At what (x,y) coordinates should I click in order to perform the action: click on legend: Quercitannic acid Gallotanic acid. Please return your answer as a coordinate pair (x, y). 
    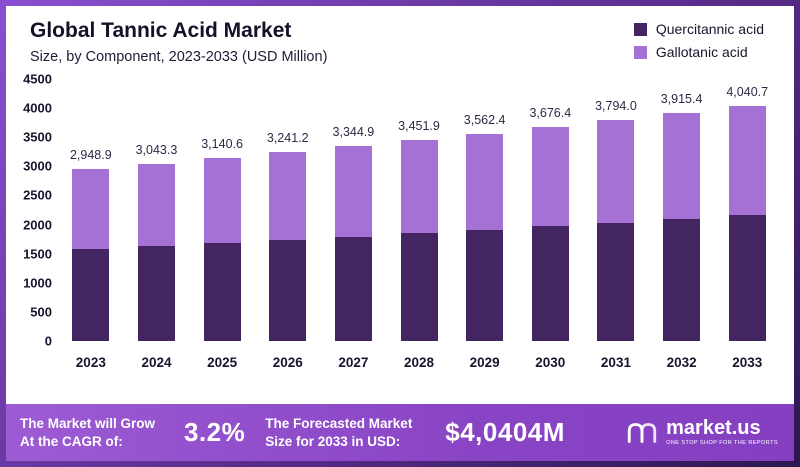
    Looking at the image, I should click on (698, 39).